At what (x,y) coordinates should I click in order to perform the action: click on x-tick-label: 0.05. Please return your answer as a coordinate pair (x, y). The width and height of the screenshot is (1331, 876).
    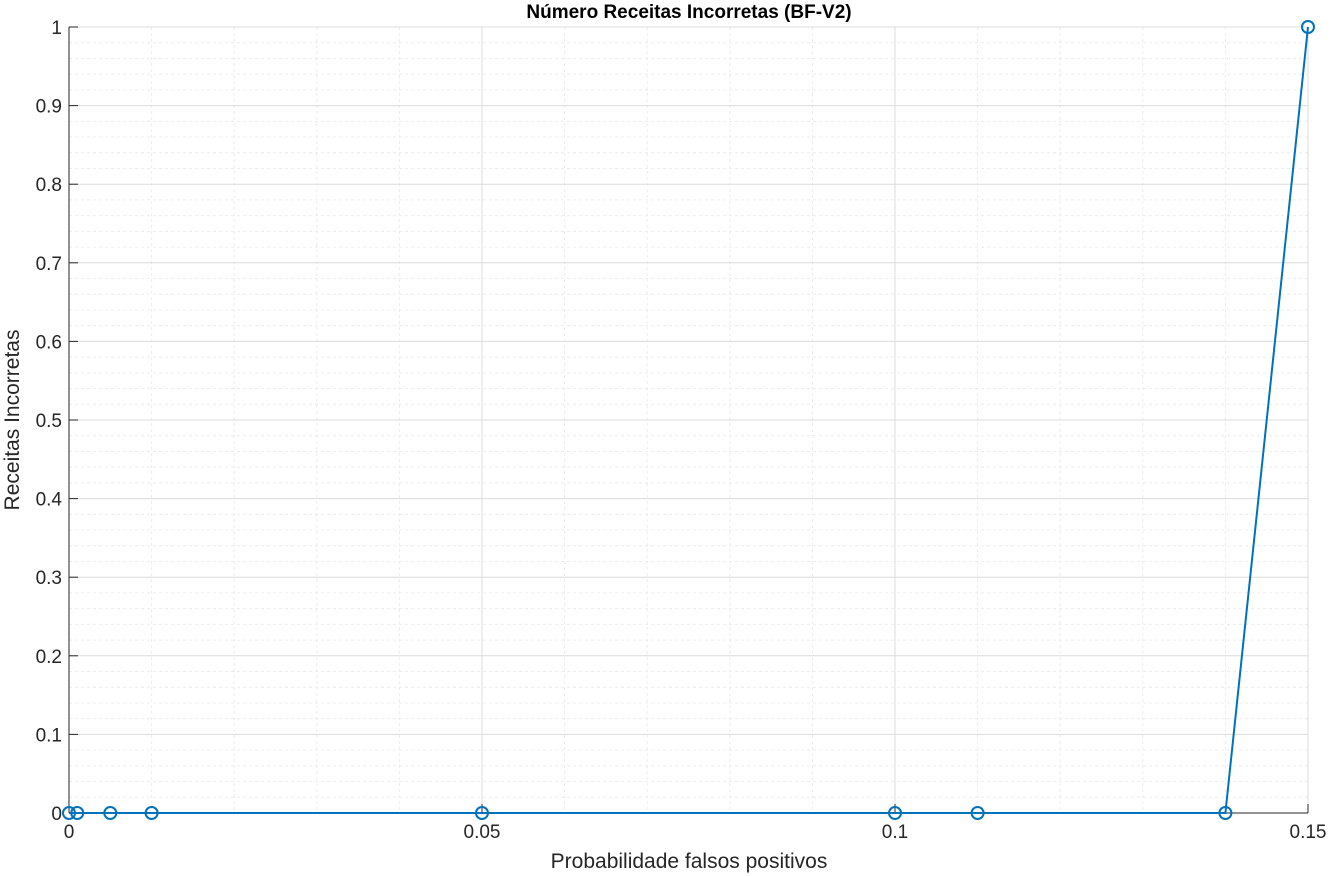
    Looking at the image, I should click on (482, 832).